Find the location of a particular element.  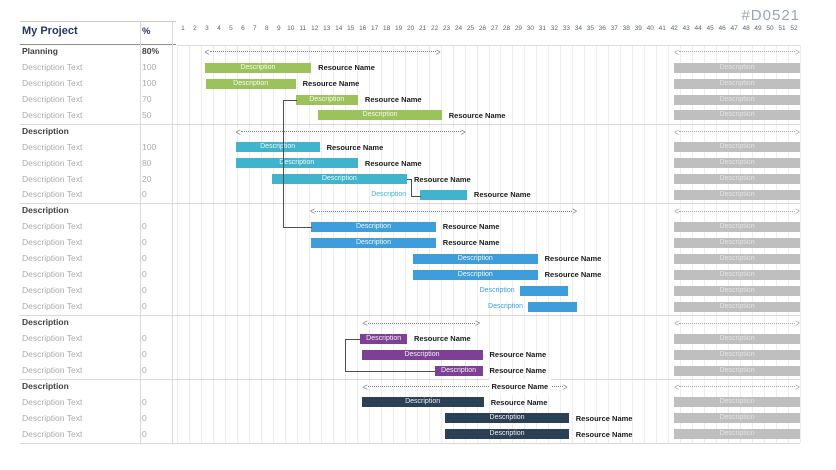

percent-complete-cell: 80 is located at coordinates (147, 162).